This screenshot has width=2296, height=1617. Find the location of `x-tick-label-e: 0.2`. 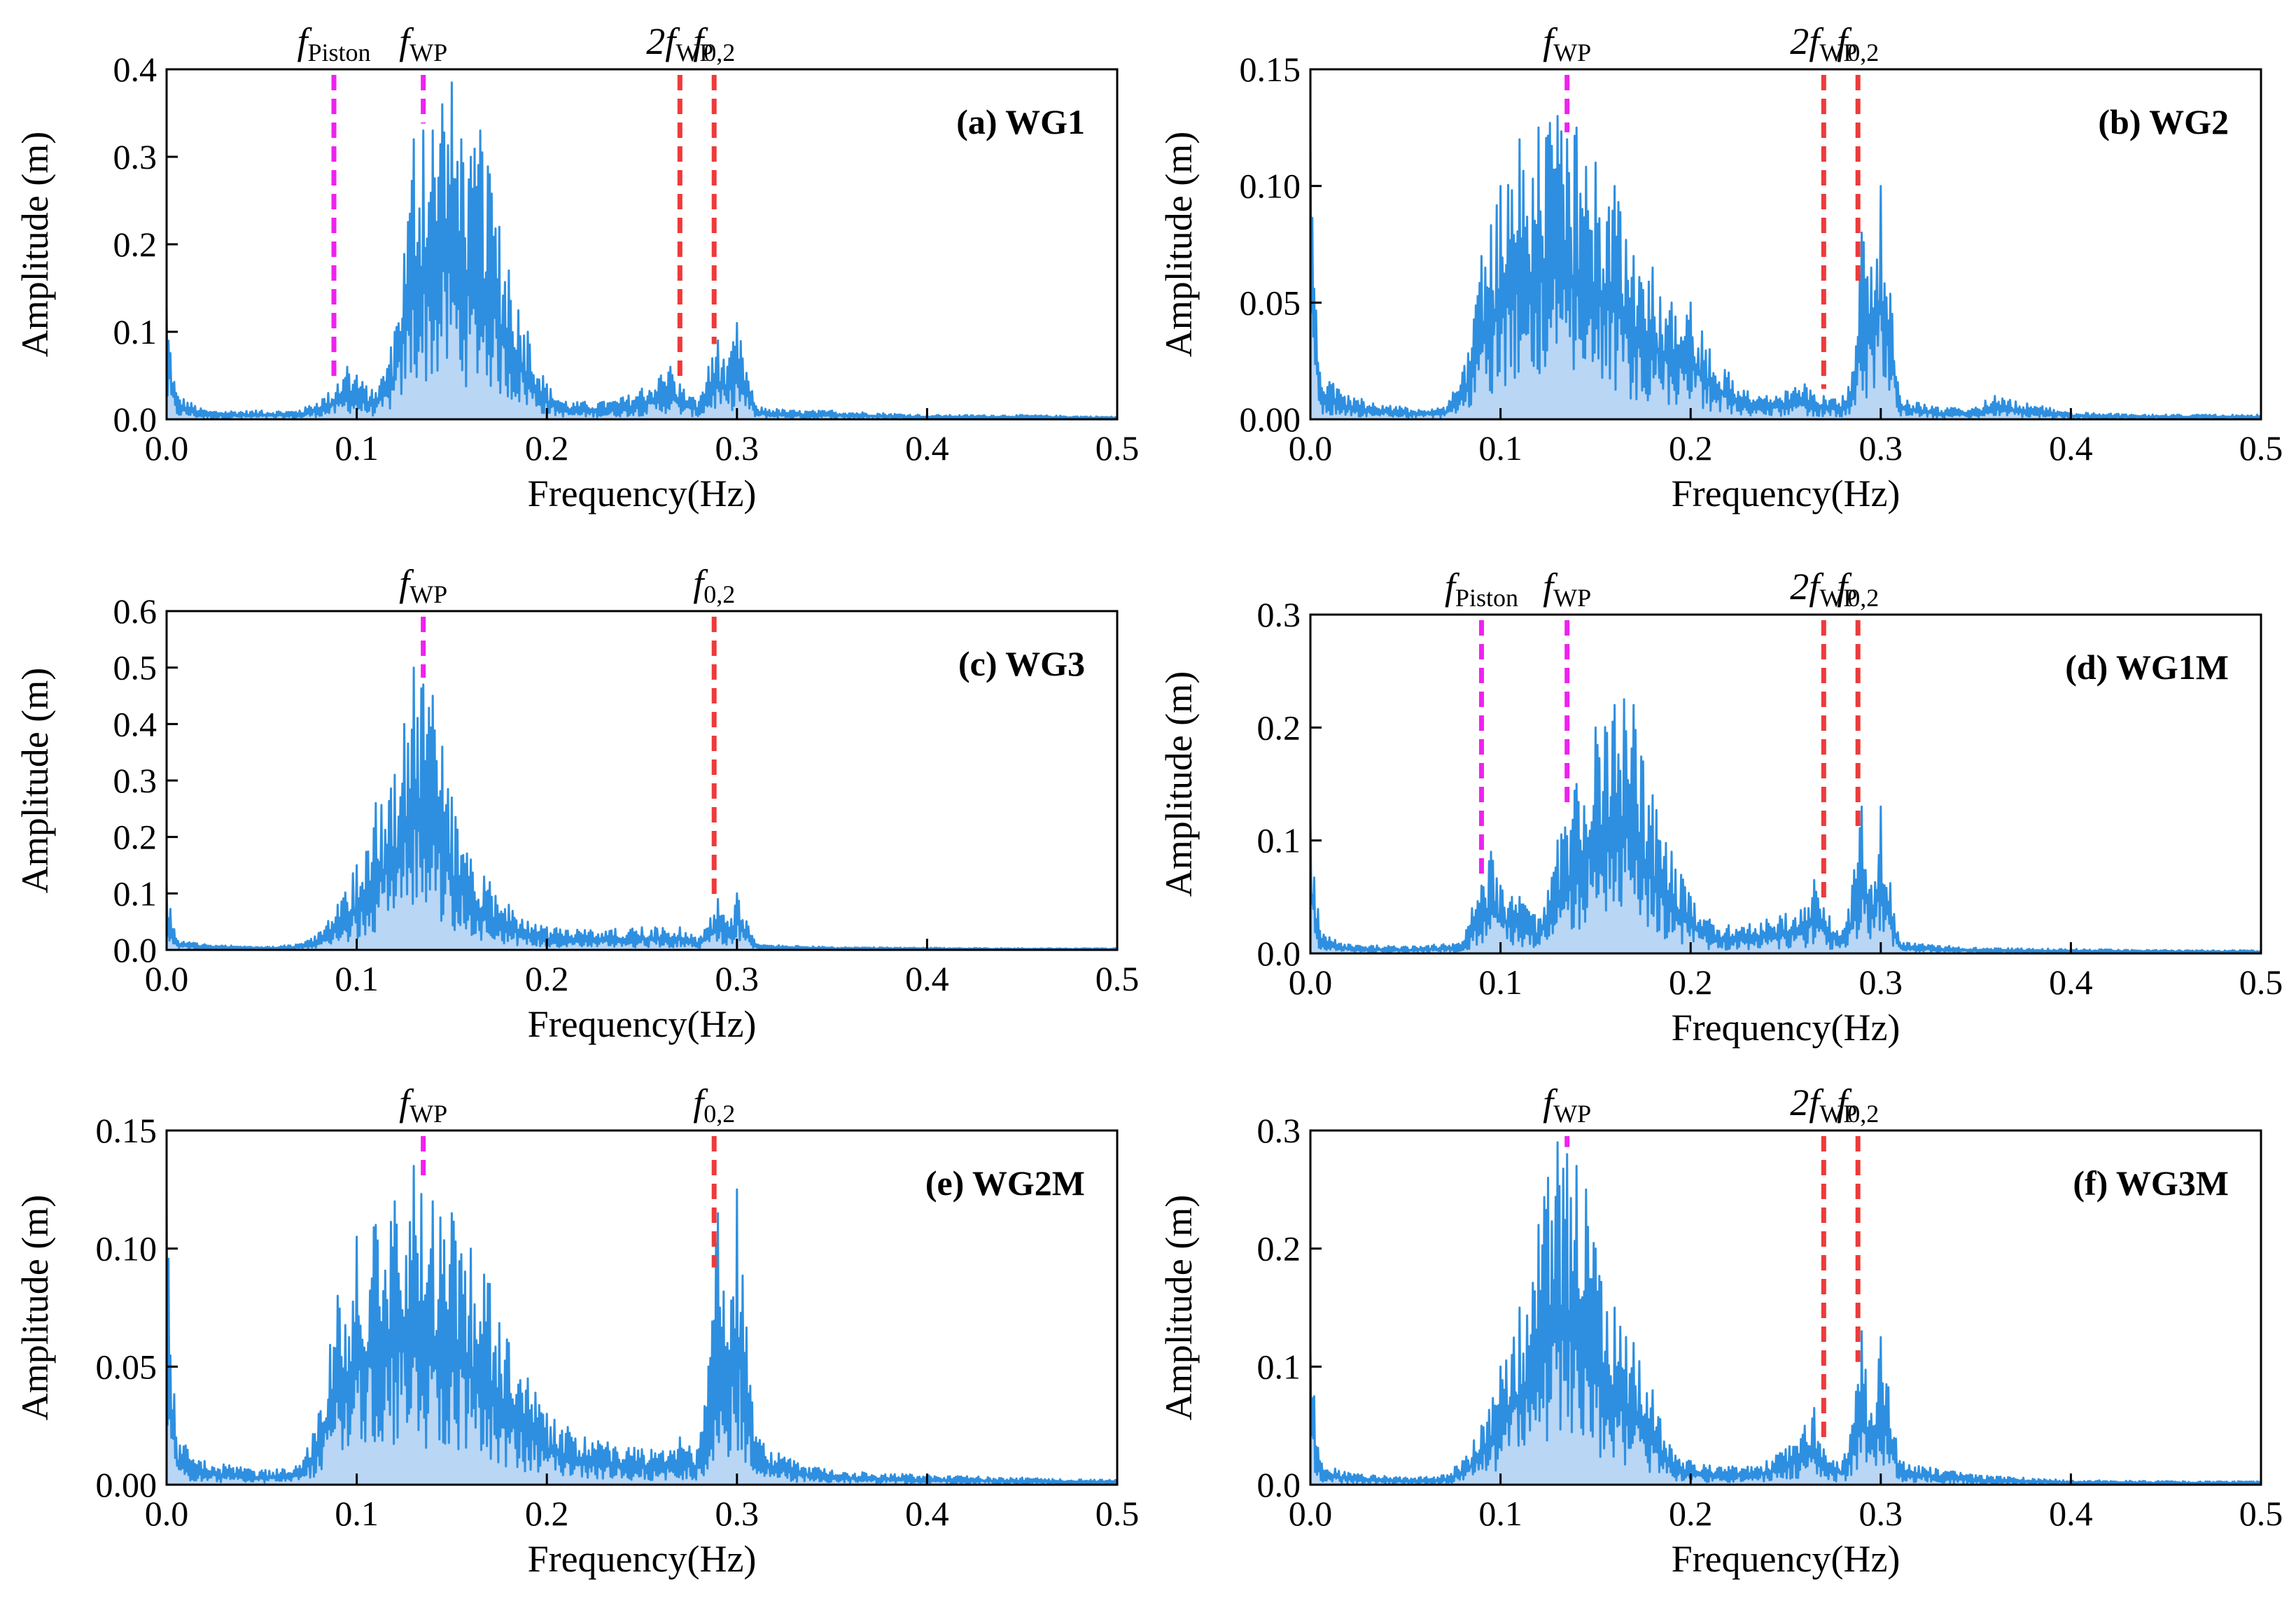

x-tick-label-e: 0.2 is located at coordinates (547, 1513).